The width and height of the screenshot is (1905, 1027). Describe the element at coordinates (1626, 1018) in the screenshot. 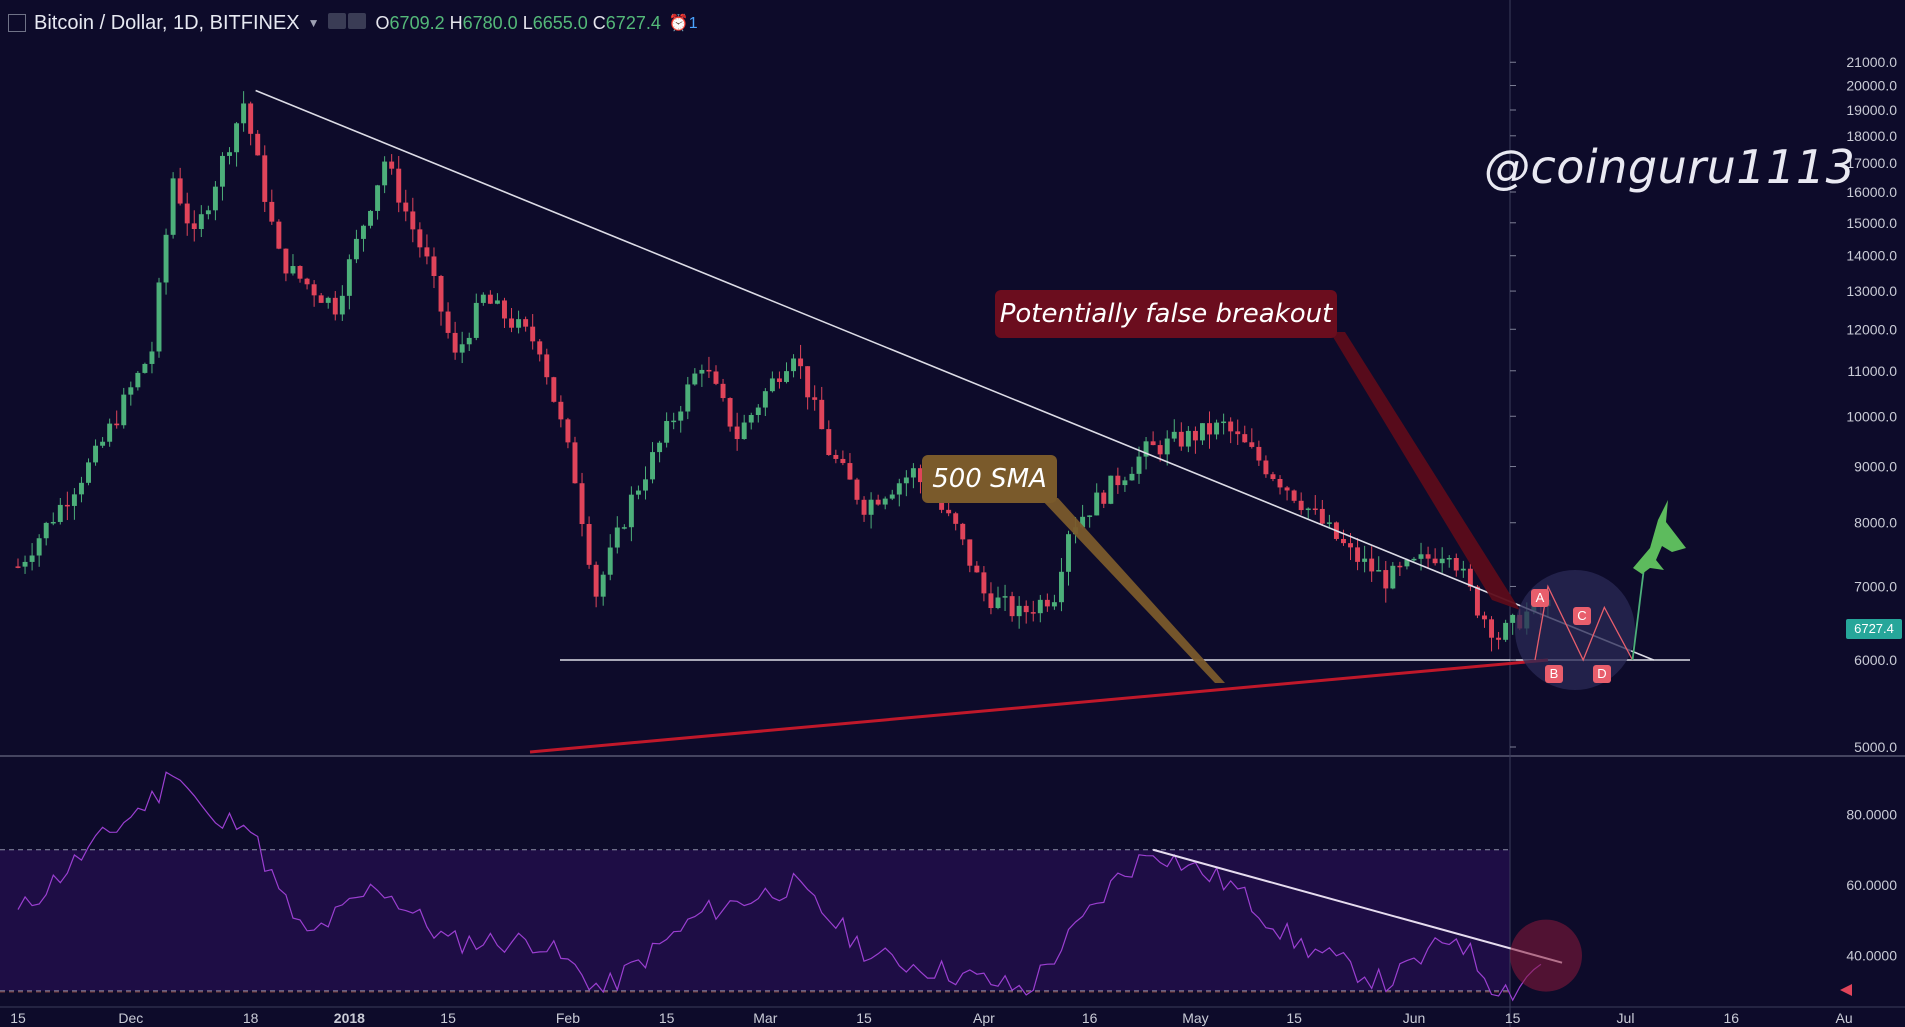

I see `time-tick-label: Jul` at that location.